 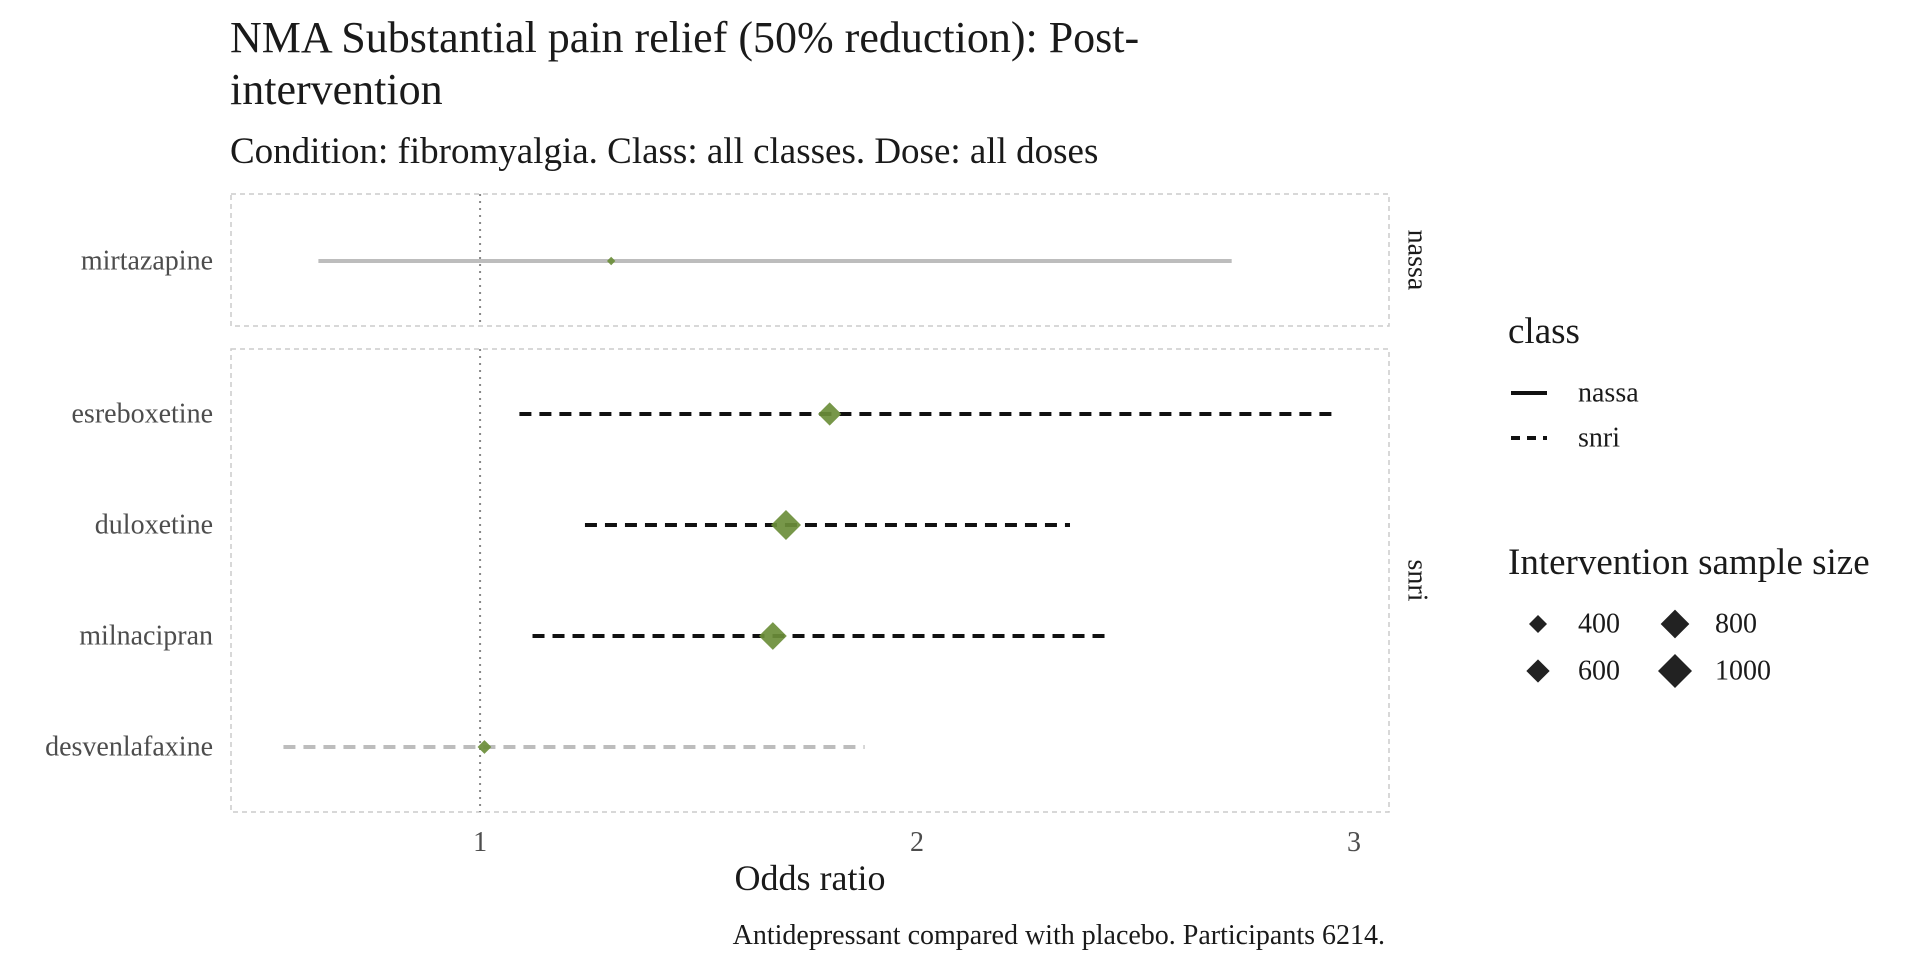 What do you see at coordinates (1544, 331) in the screenshot?
I see `legend-class-title: class` at bounding box center [1544, 331].